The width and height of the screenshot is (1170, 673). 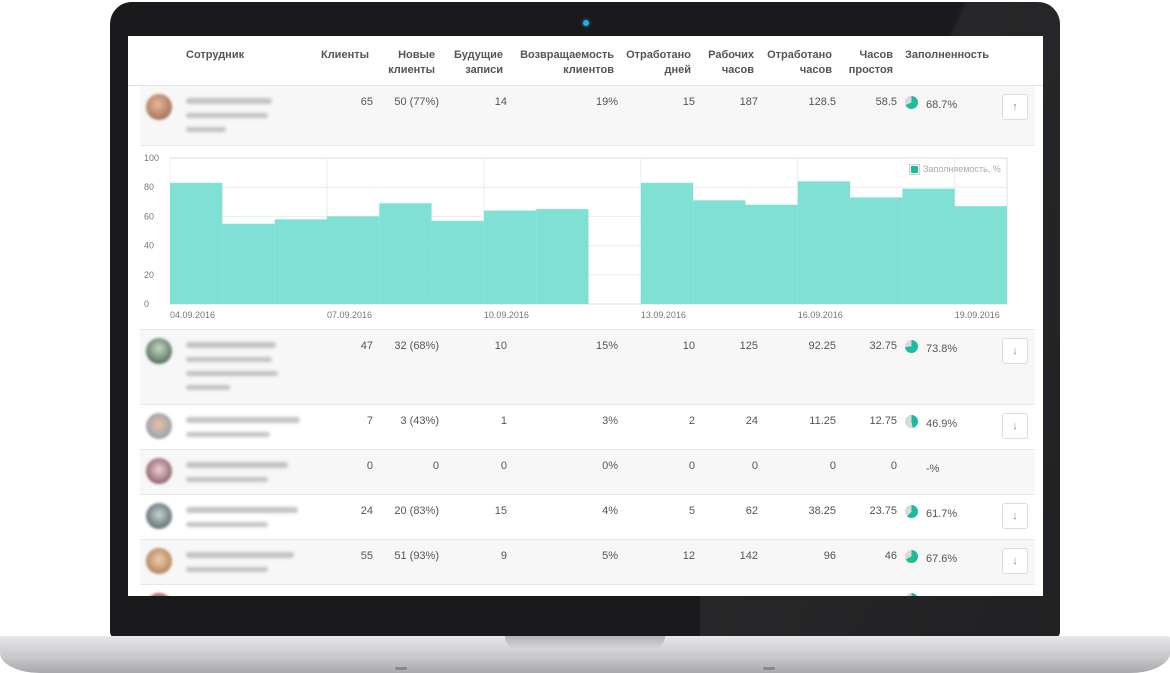 I want to click on header-hours-worked: Отработано часов, so click(x=799, y=62).